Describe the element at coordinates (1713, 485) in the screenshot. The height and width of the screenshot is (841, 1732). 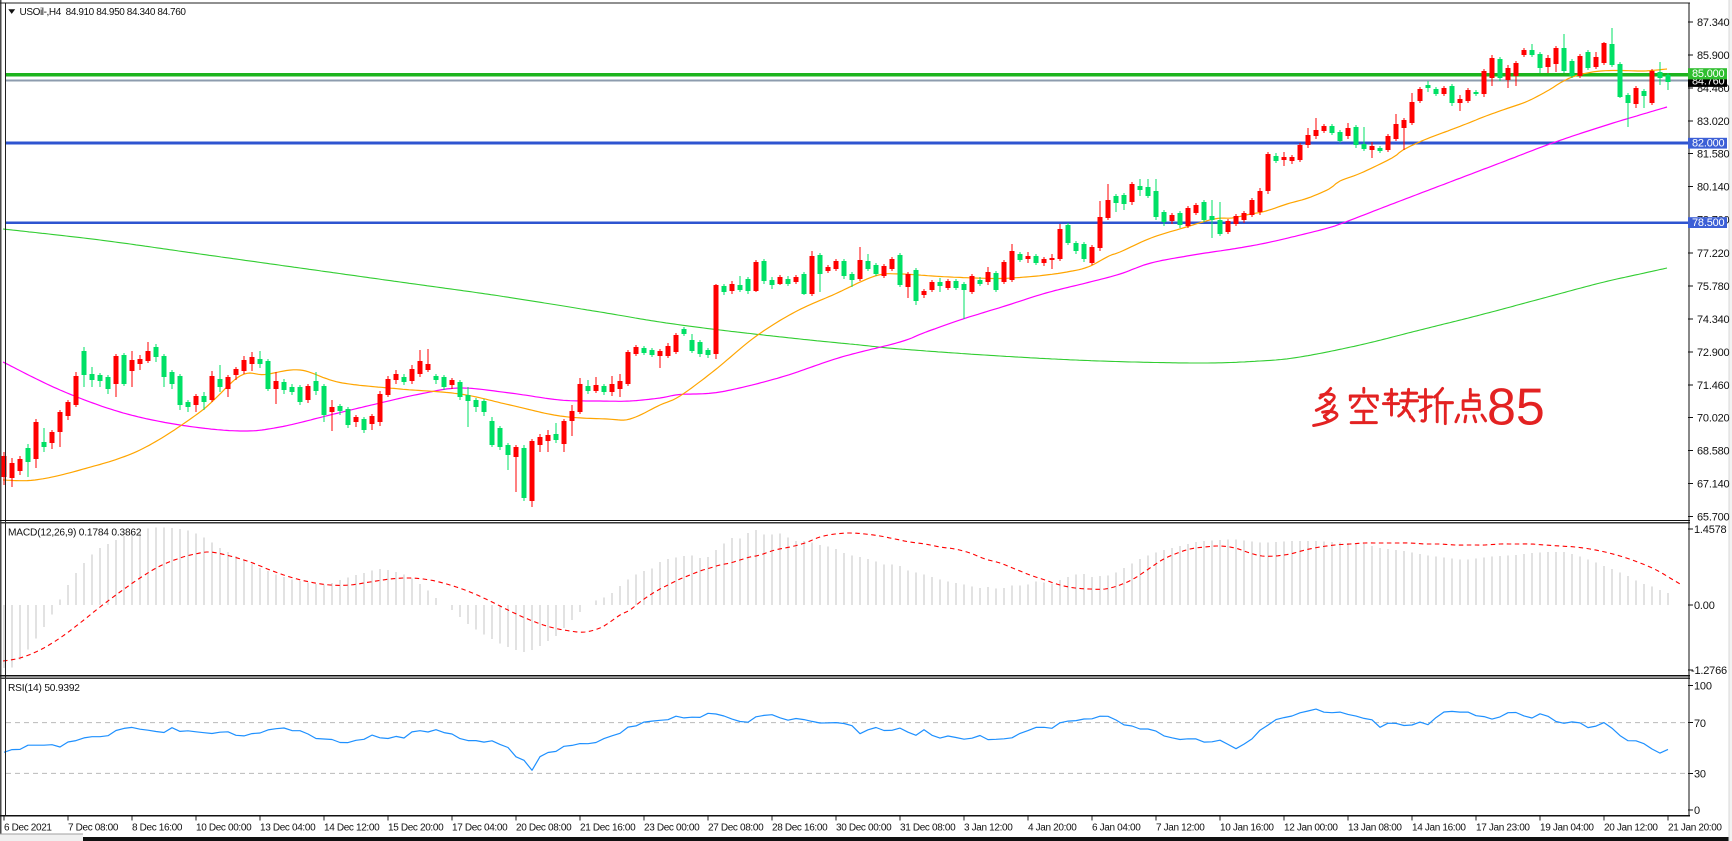
I see `svg-text: 67.140` at that location.